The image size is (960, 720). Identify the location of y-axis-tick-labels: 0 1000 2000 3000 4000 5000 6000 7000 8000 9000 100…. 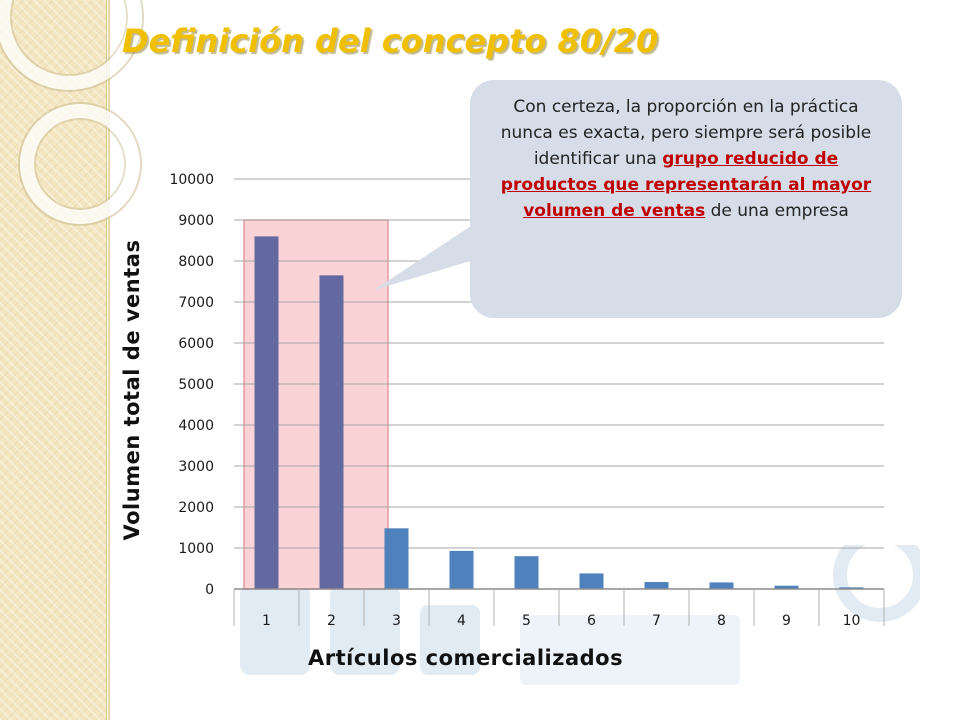
(191, 385).